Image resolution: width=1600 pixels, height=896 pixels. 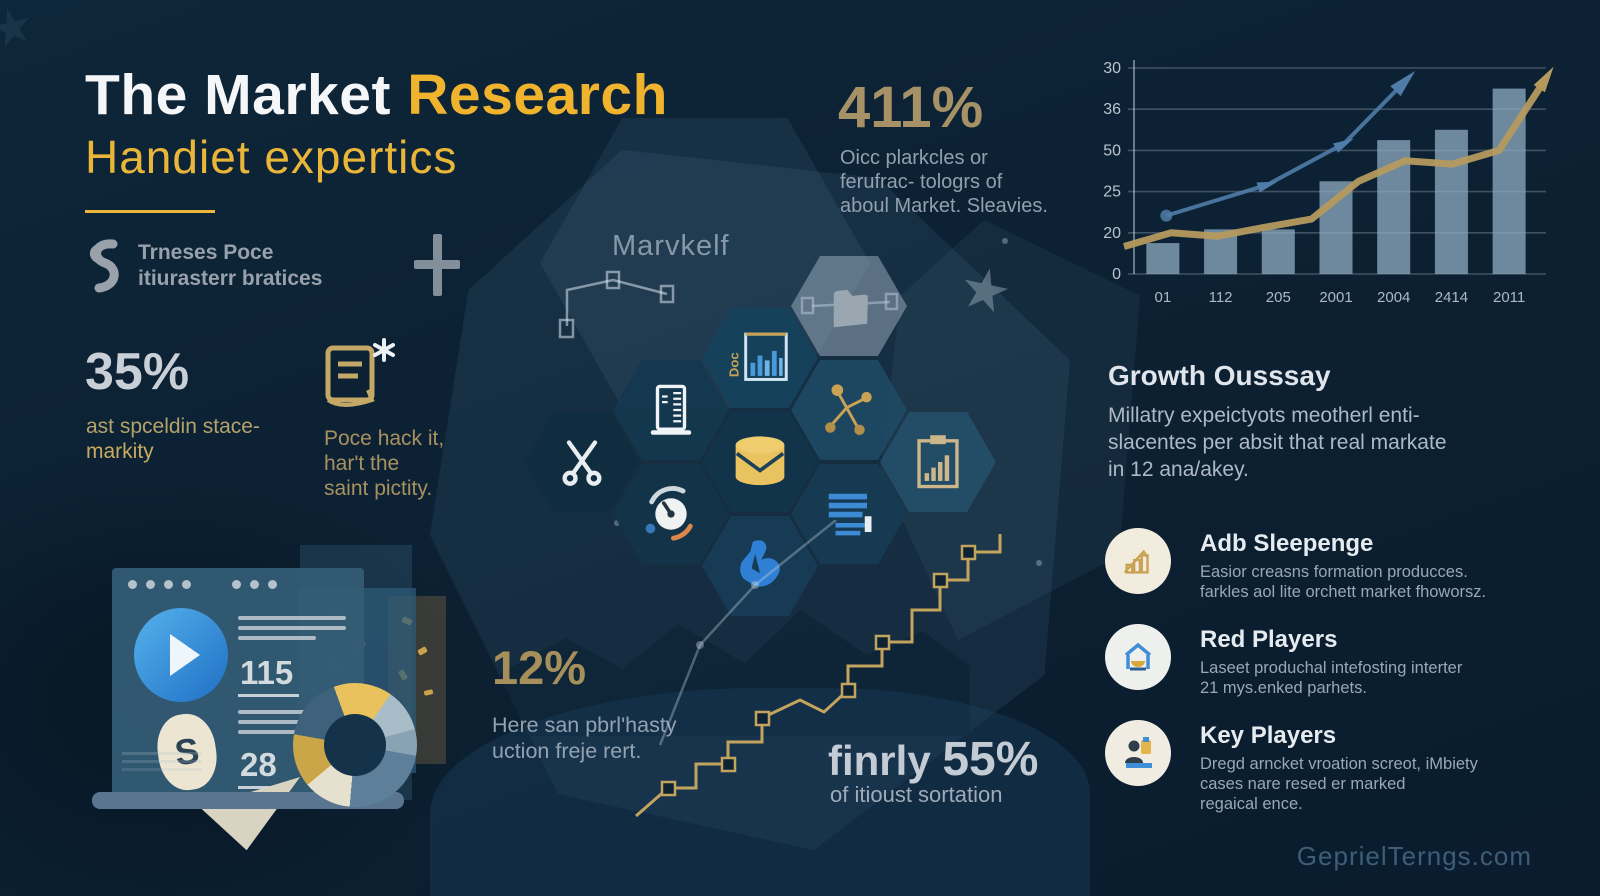 What do you see at coordinates (1138, 753) in the screenshot?
I see `person-icon` at bounding box center [1138, 753].